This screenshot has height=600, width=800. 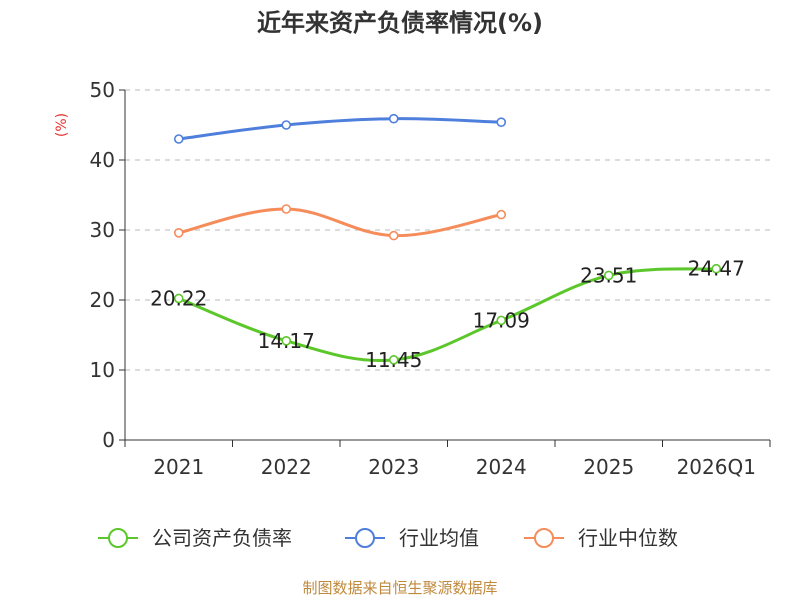 What do you see at coordinates (388, 538) in the screenshot?
I see `legend: 公司资产负债率 行业均值 行业中位数` at bounding box center [388, 538].